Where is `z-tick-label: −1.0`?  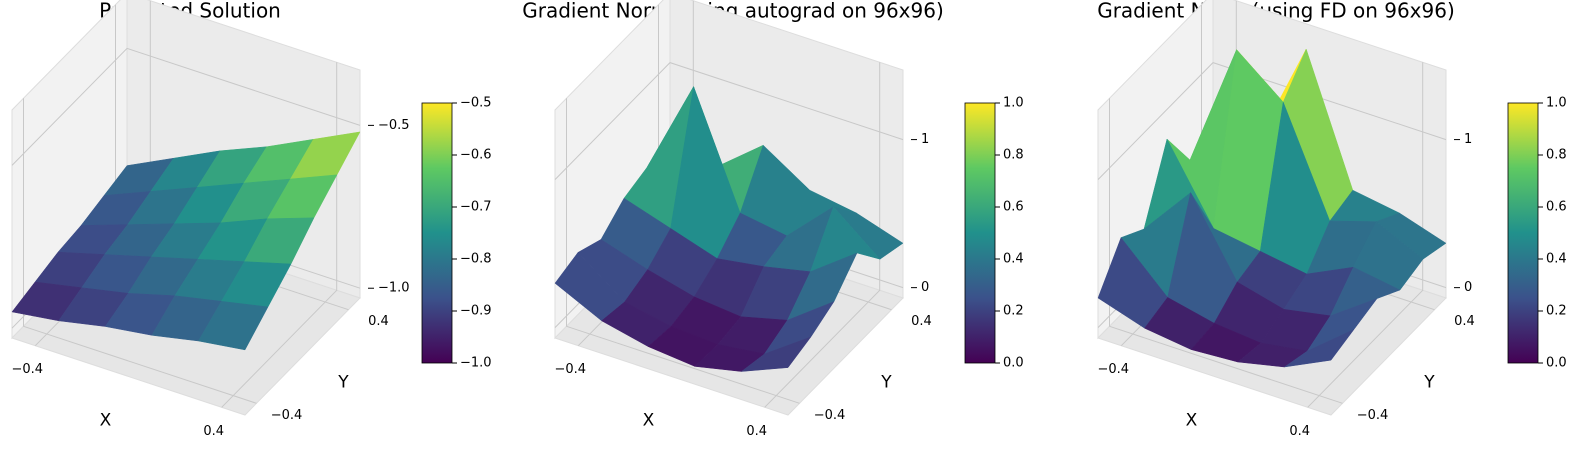
z-tick-label: −1.0 is located at coordinates (394, 288).